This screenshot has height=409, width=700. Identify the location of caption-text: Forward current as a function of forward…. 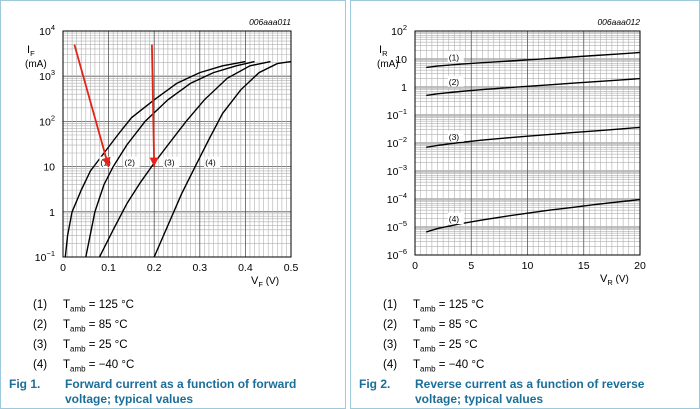
(181, 391).